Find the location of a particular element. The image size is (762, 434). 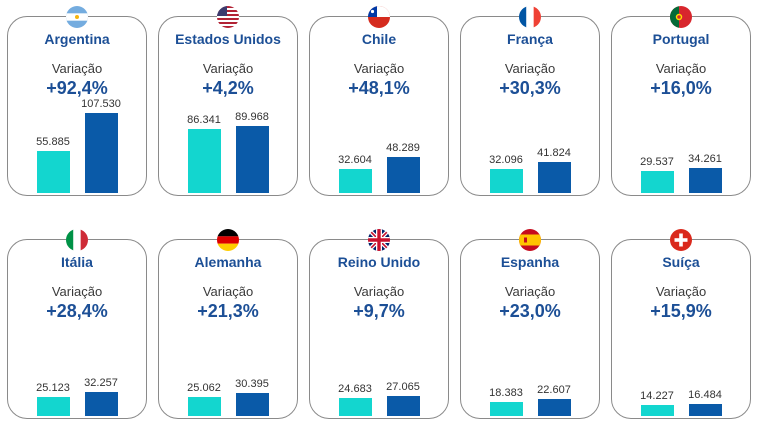

variation-value: +28,4% is located at coordinates (77, 311).